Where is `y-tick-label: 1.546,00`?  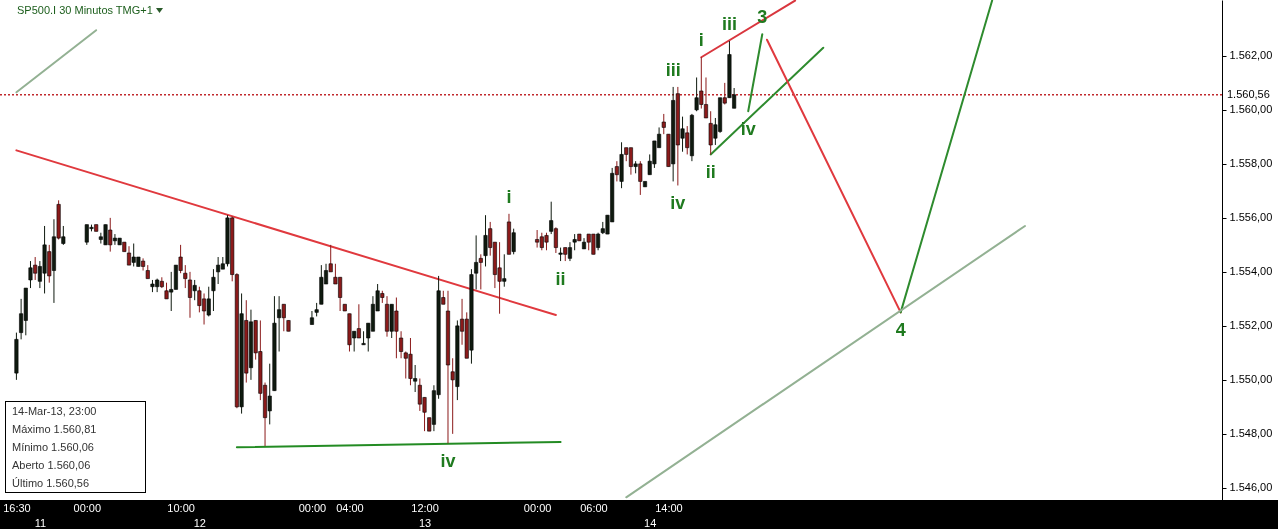 y-tick-label: 1.546,00 is located at coordinates (1251, 487).